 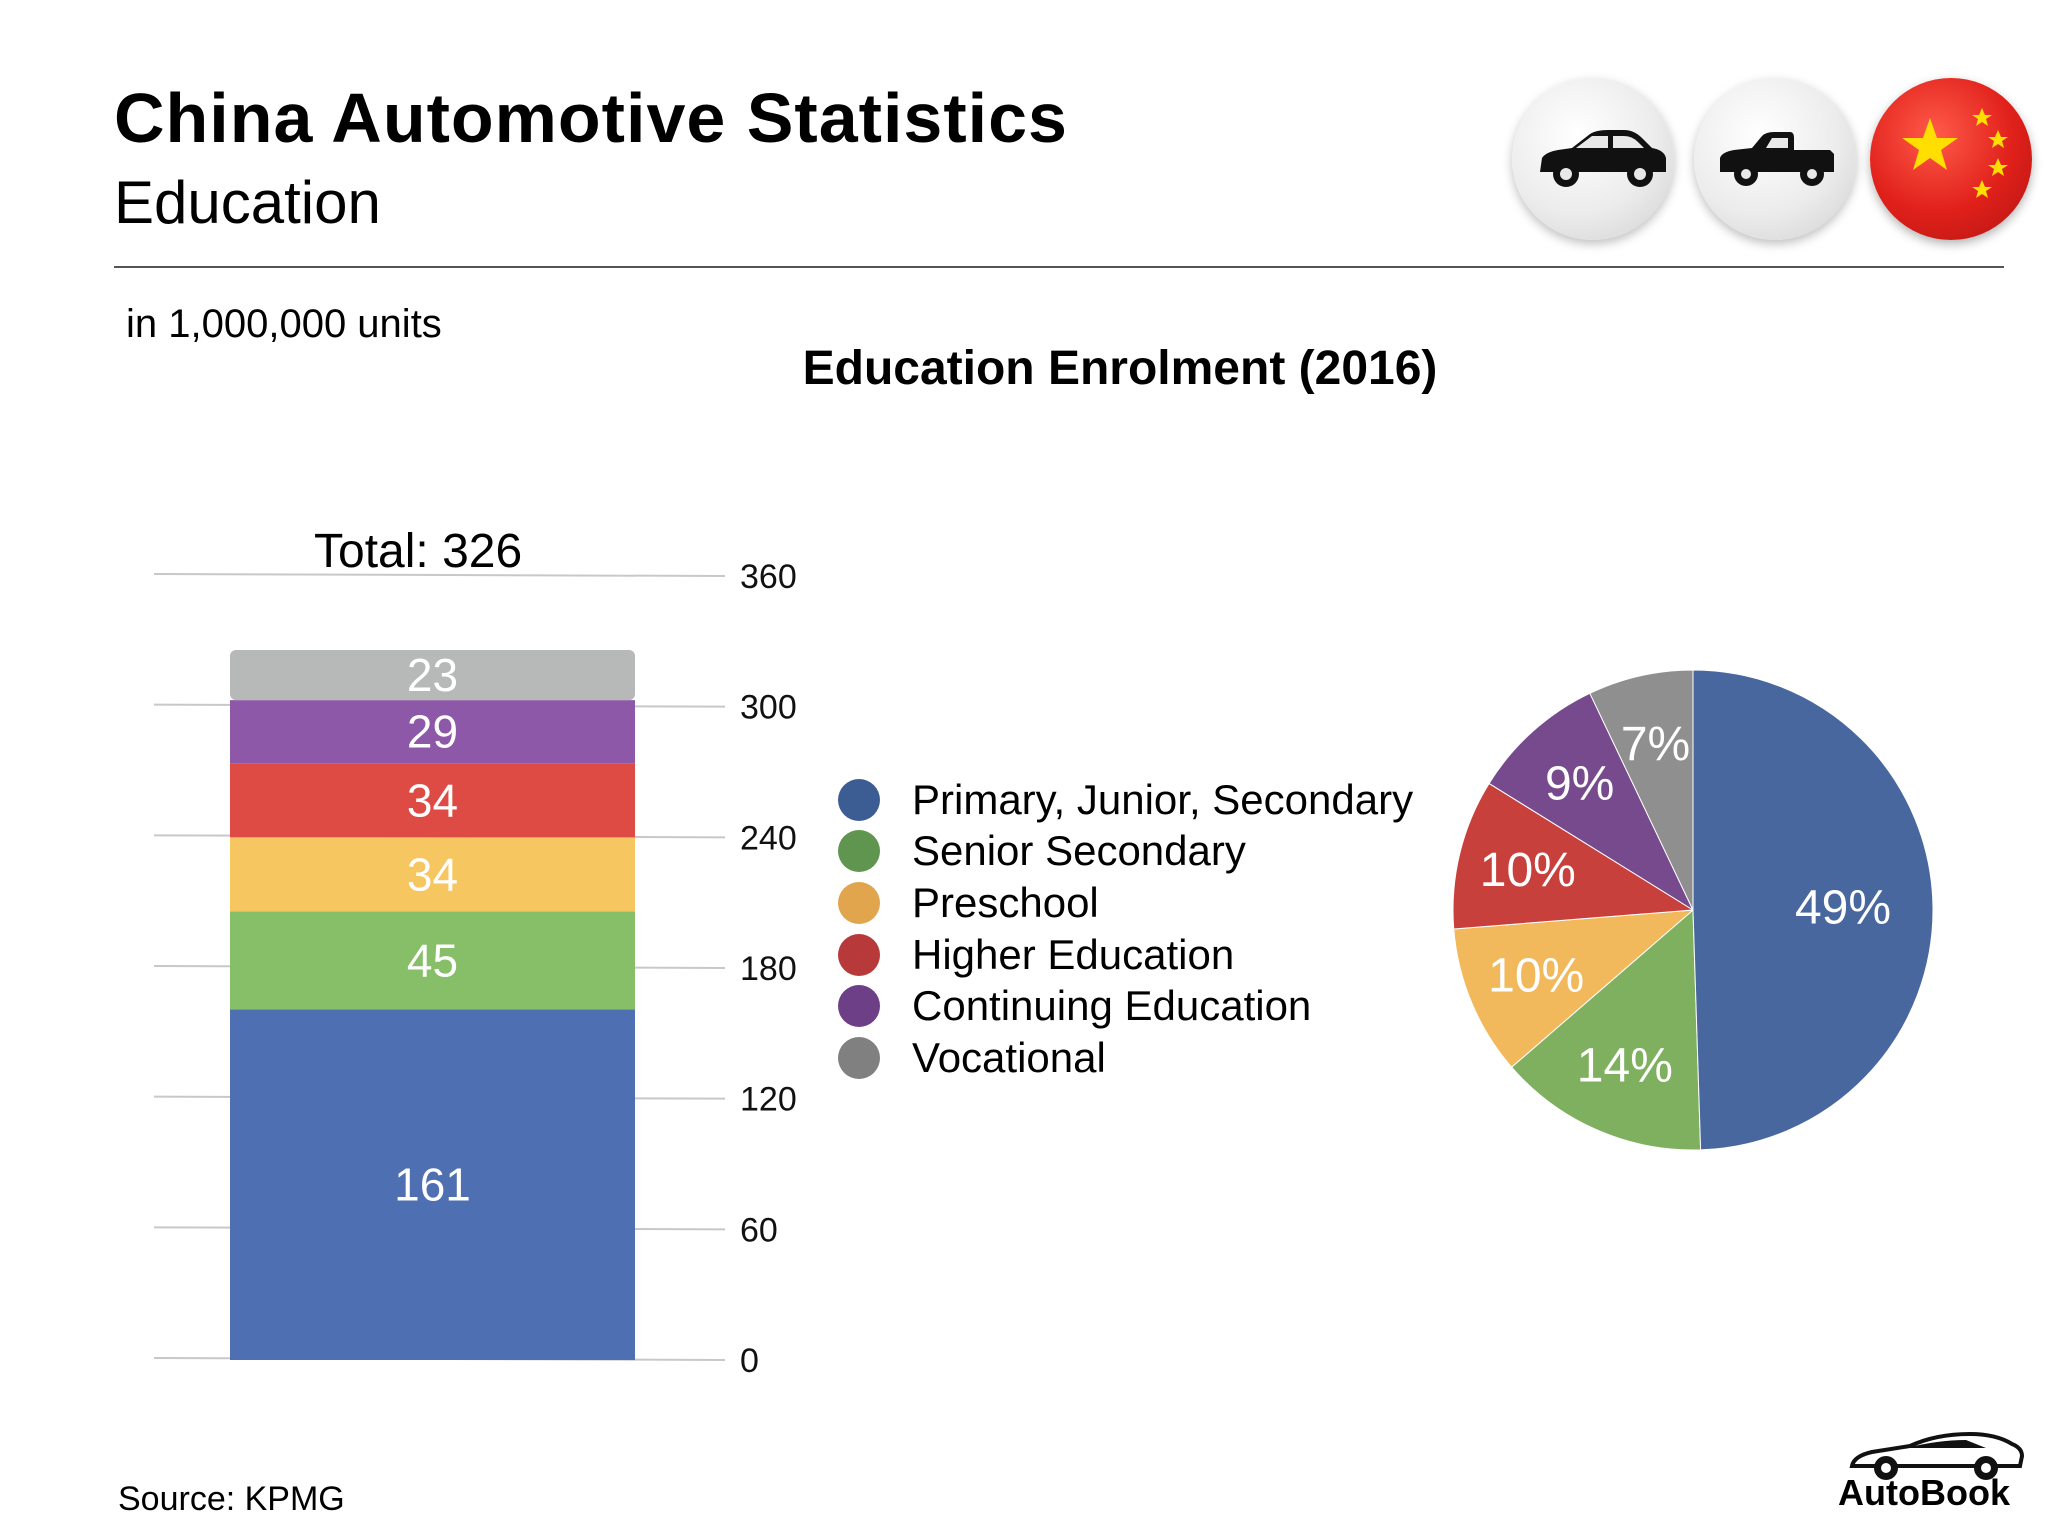 I want to click on autobook-logo-car-icon, so click(x=1937, y=1455).